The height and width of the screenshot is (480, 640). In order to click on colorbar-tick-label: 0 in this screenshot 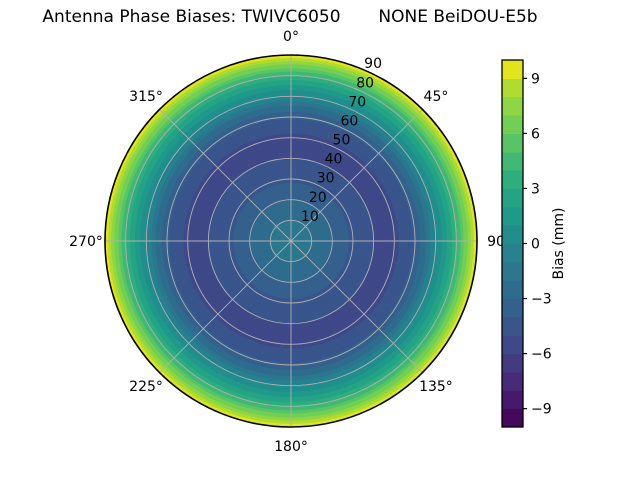, I will do `click(535, 245)`.